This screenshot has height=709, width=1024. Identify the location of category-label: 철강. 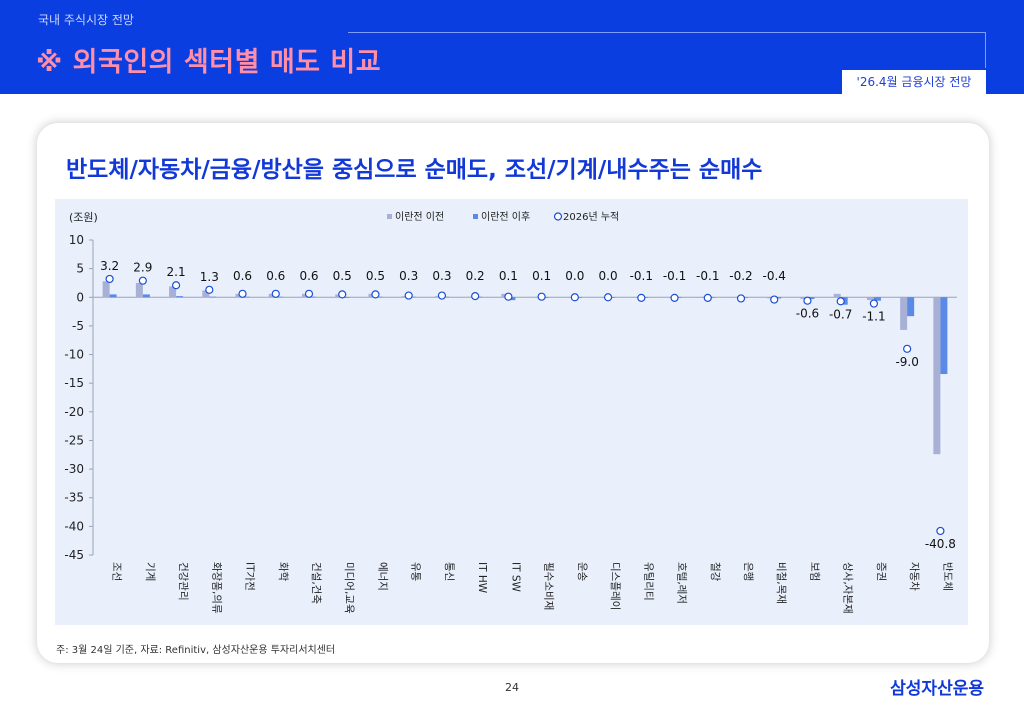
(715, 572).